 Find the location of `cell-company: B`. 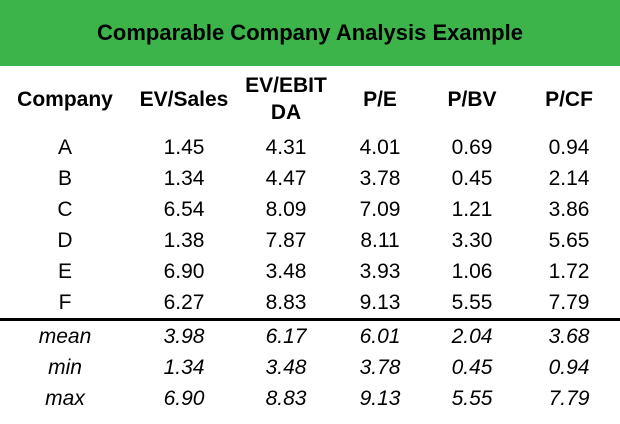

cell-company: B is located at coordinates (64, 178).